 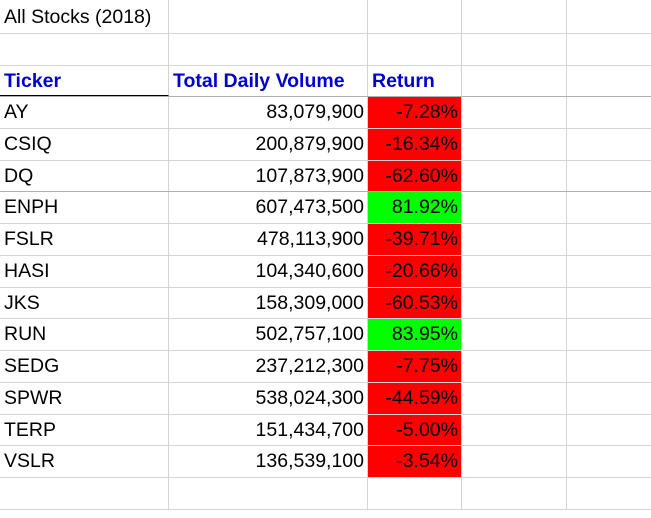 I want to click on return-cell: -16.34%, so click(x=415, y=144).